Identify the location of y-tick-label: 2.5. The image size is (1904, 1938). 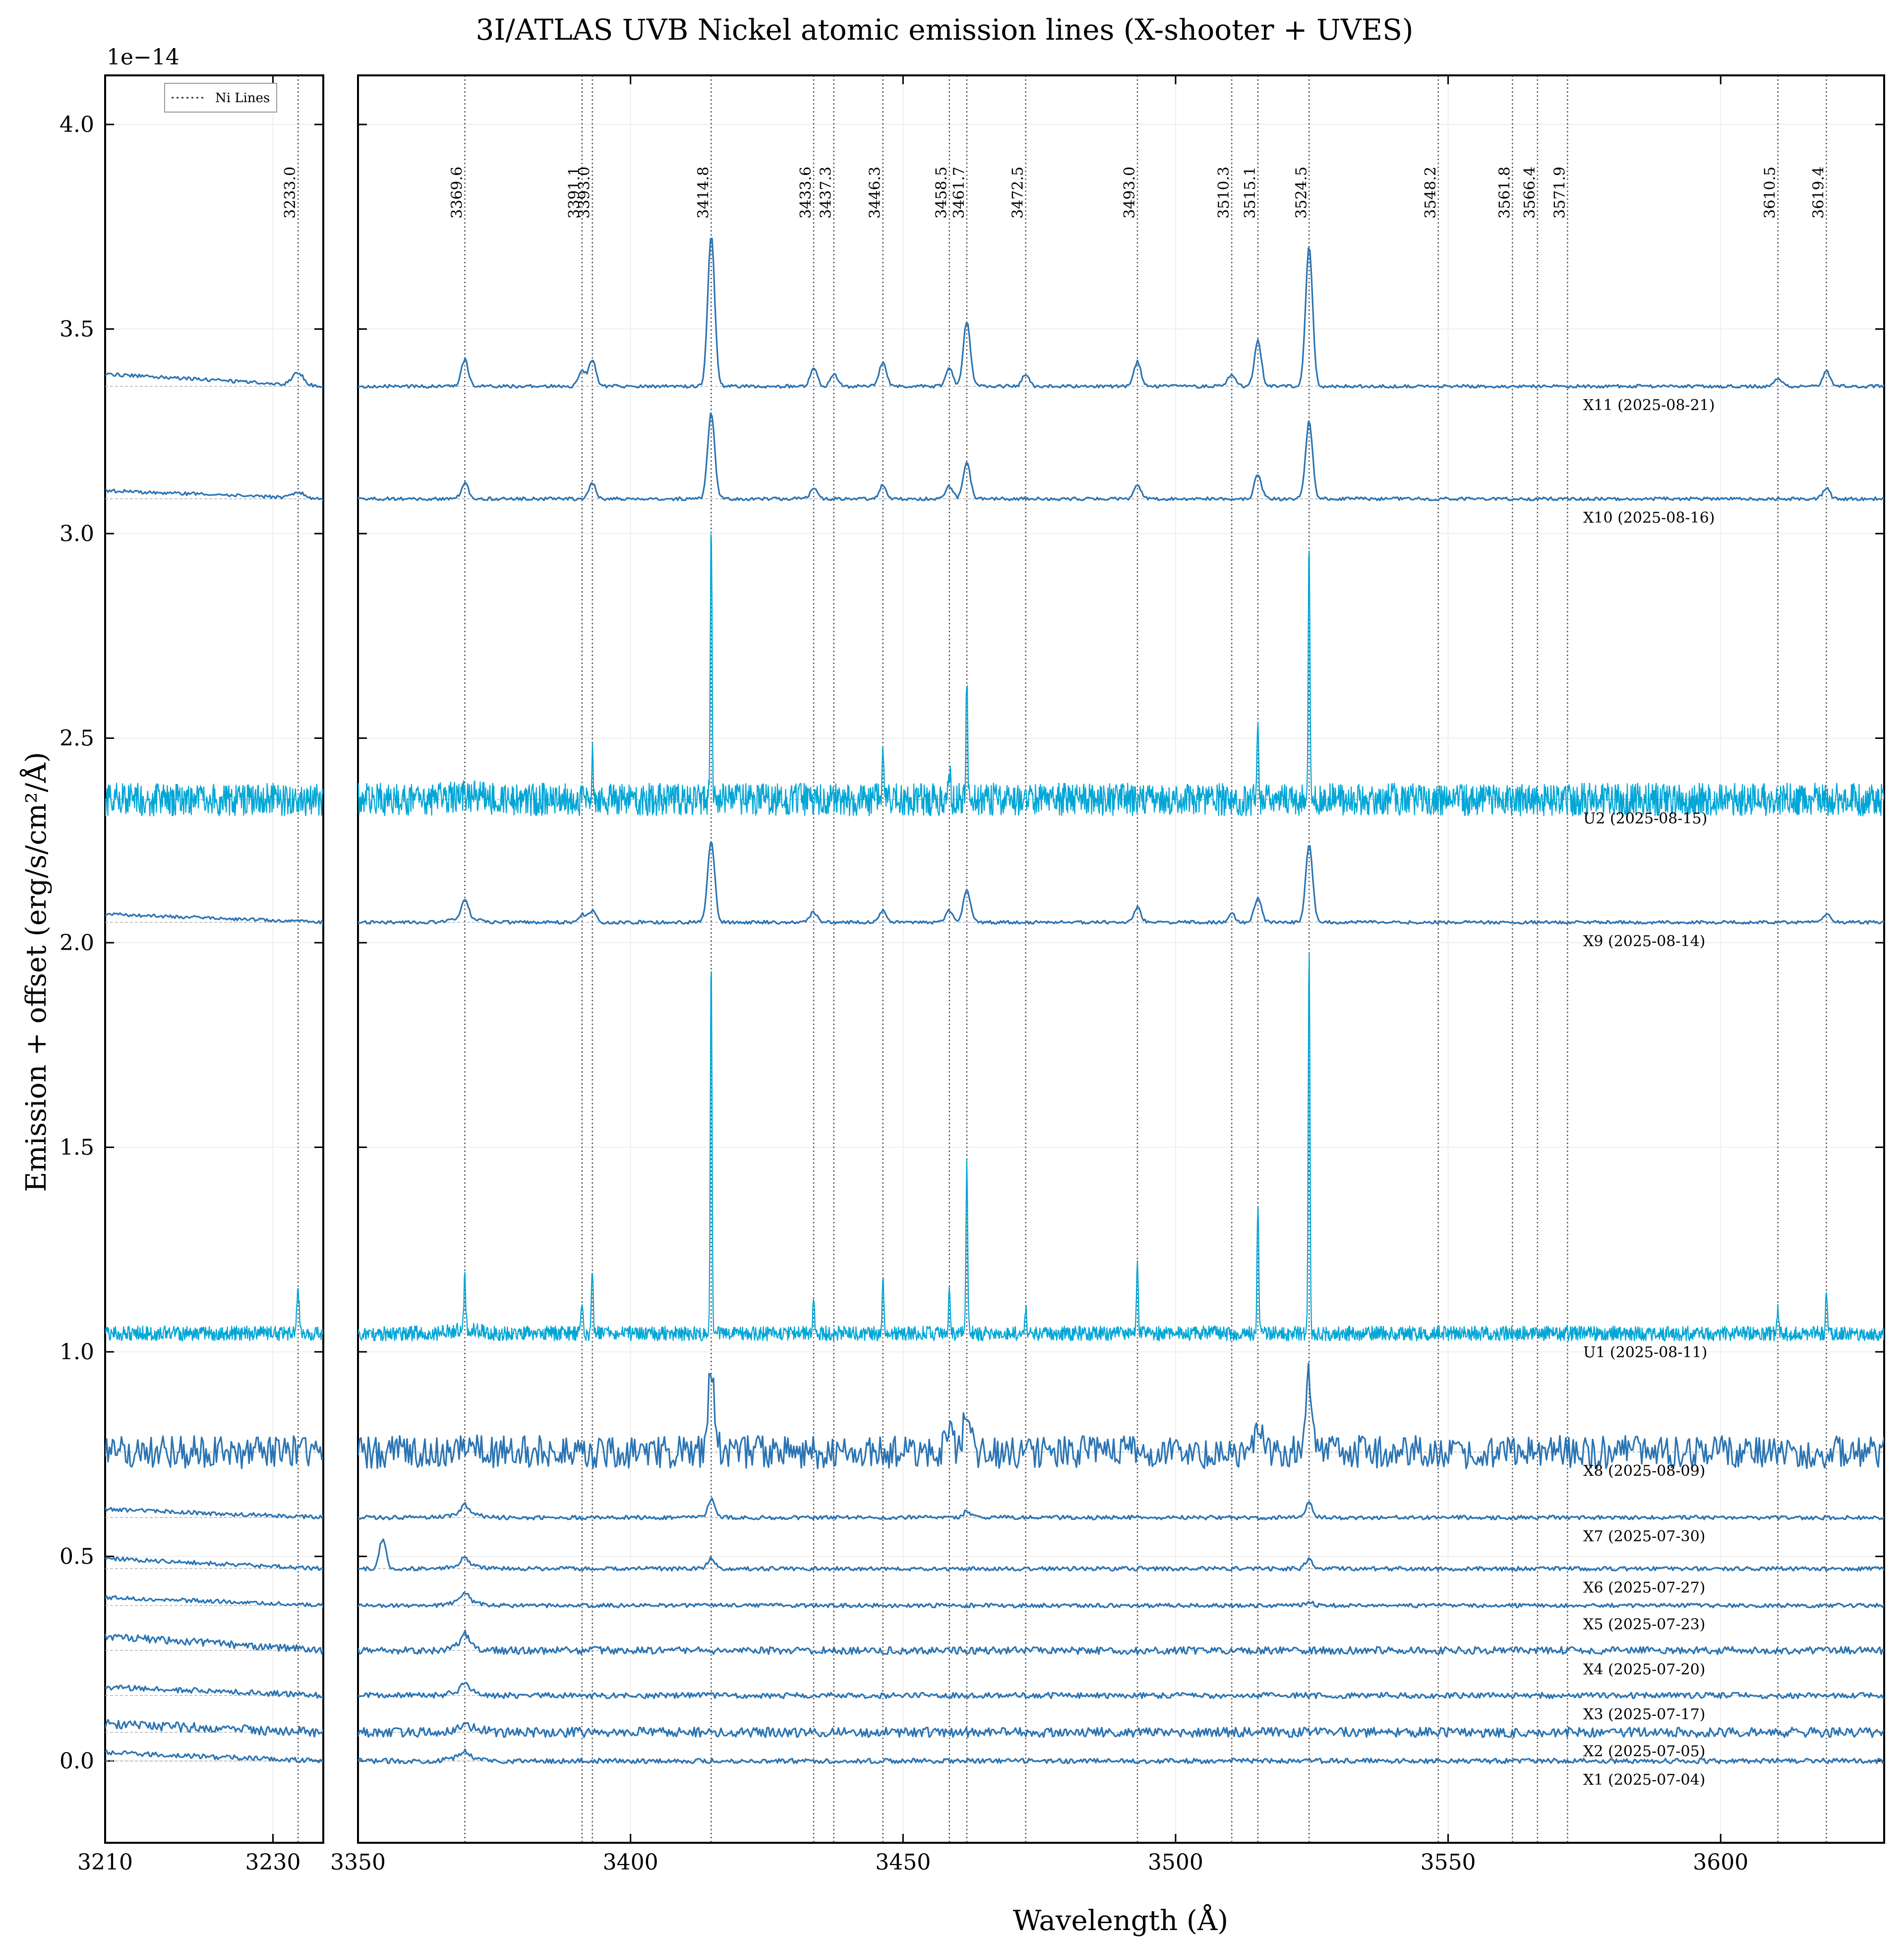
(77, 738).